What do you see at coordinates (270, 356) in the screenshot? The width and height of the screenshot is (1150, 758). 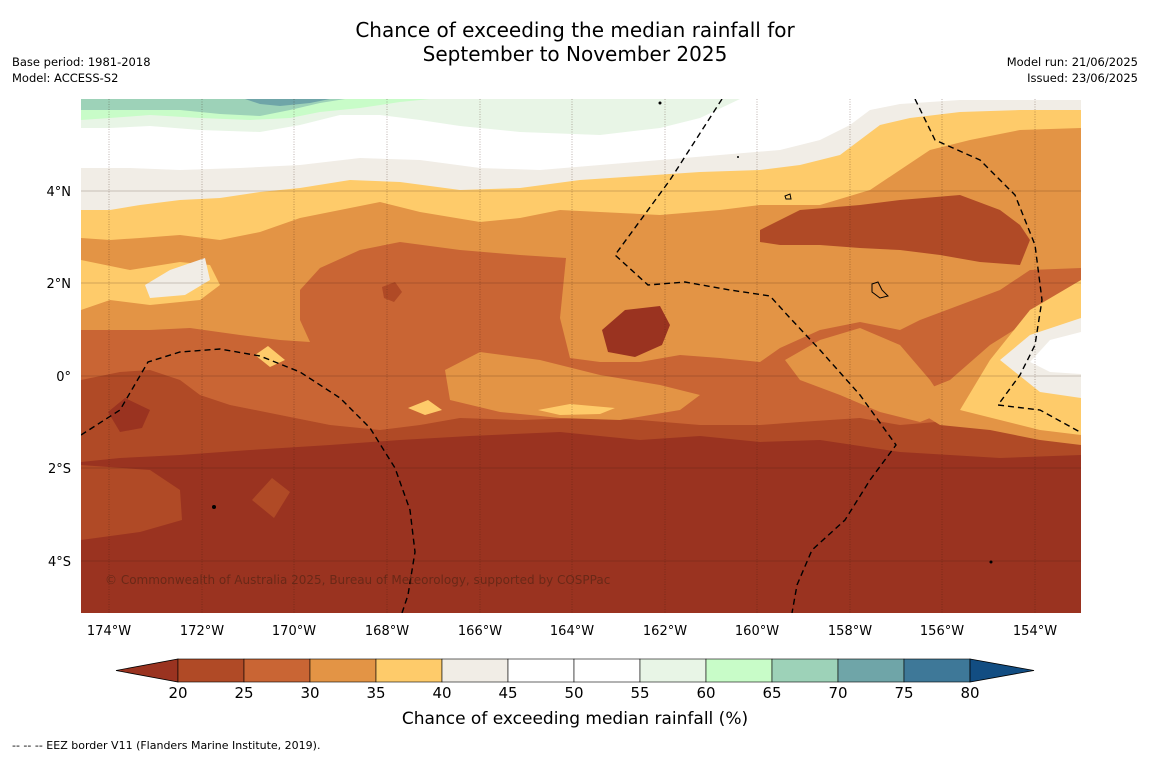 I see `contour-35-40-patch2` at bounding box center [270, 356].